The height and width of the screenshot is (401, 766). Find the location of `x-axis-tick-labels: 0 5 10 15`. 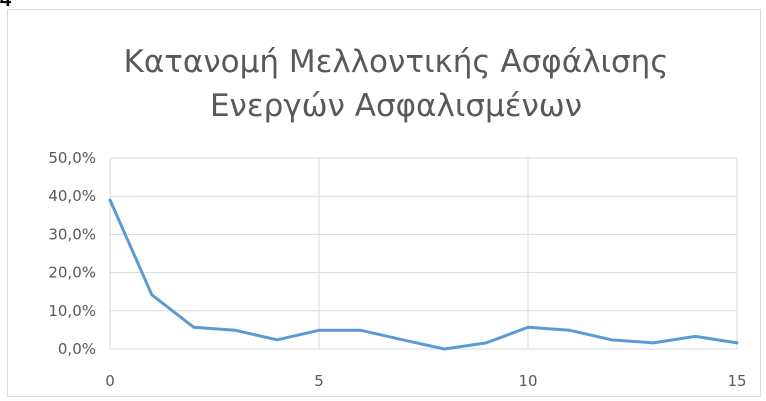

x-axis-tick-labels: 0 5 10 15 is located at coordinates (425, 381).